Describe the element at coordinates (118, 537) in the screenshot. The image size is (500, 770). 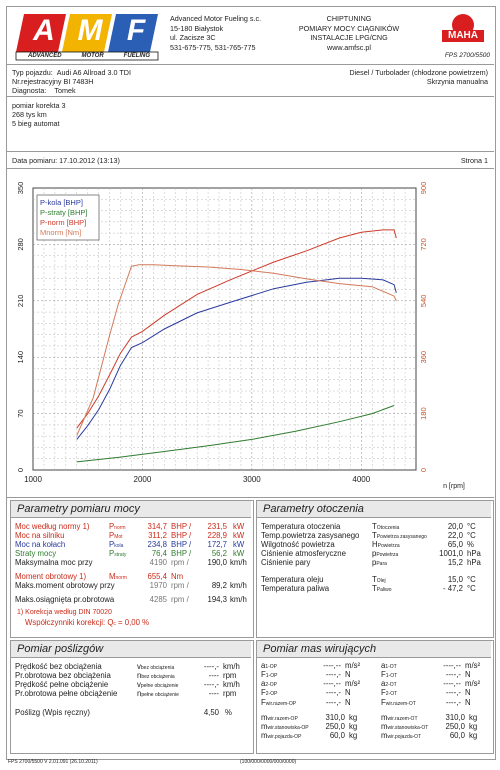
I see `measure-row-symbol-sub: Mot` at that location.